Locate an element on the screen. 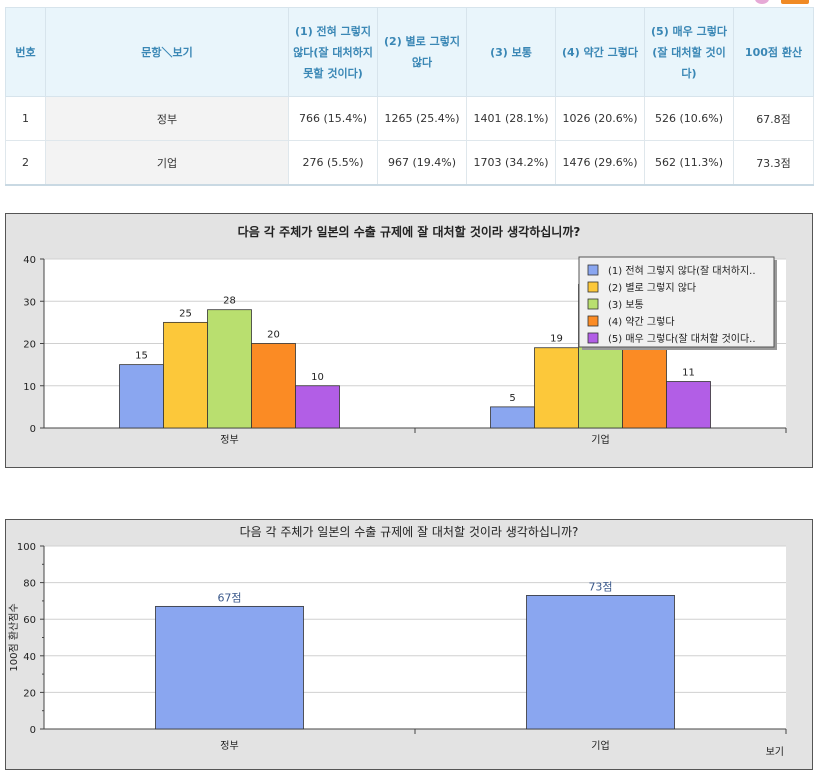 The width and height of the screenshot is (817, 771). legend-label: (5) 매우 그렇다(잘 대처할 것이다.. is located at coordinates (682, 338).